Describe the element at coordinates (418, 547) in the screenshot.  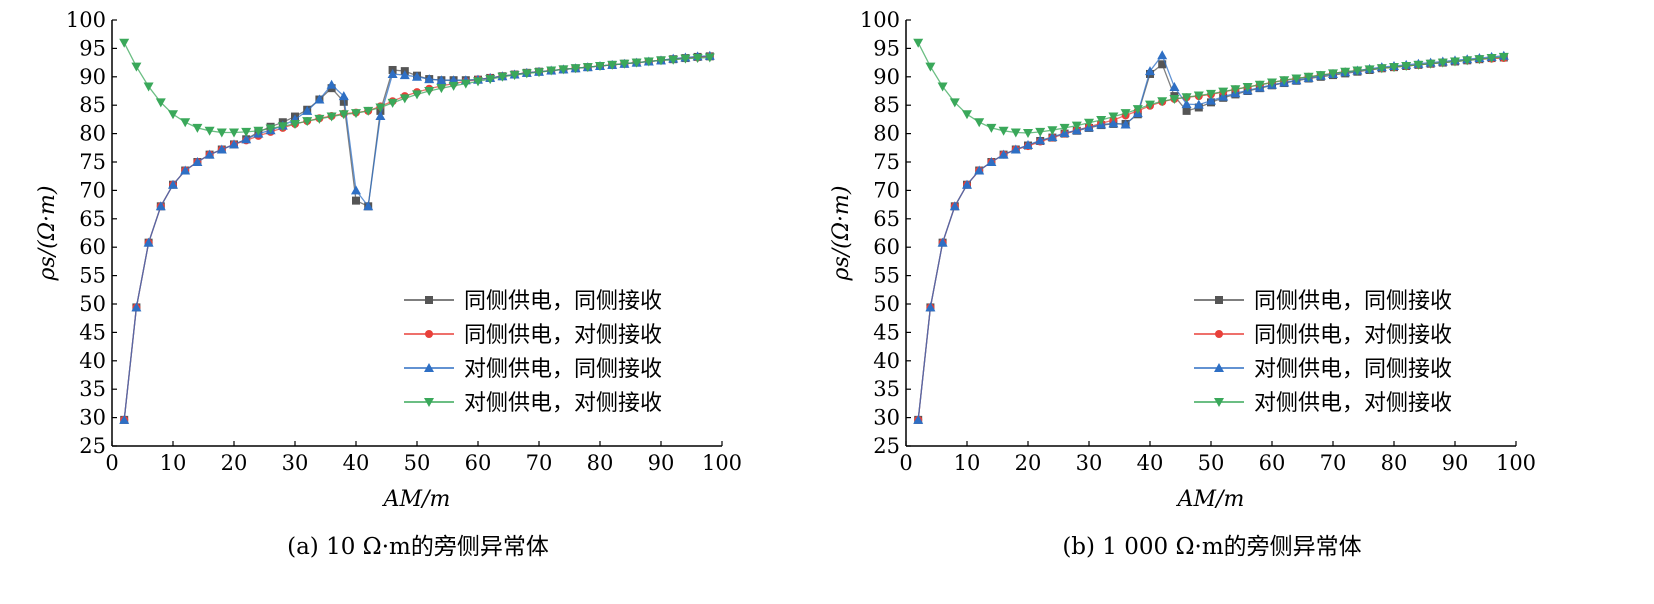
I see `panel-caption: (a) 10 Ω·m的旁侧异常体` at that location.